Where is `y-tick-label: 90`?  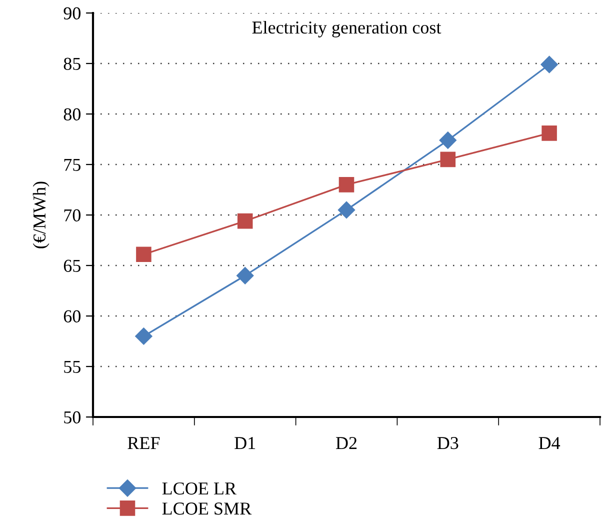
y-tick-label: 90 is located at coordinates (72, 13).